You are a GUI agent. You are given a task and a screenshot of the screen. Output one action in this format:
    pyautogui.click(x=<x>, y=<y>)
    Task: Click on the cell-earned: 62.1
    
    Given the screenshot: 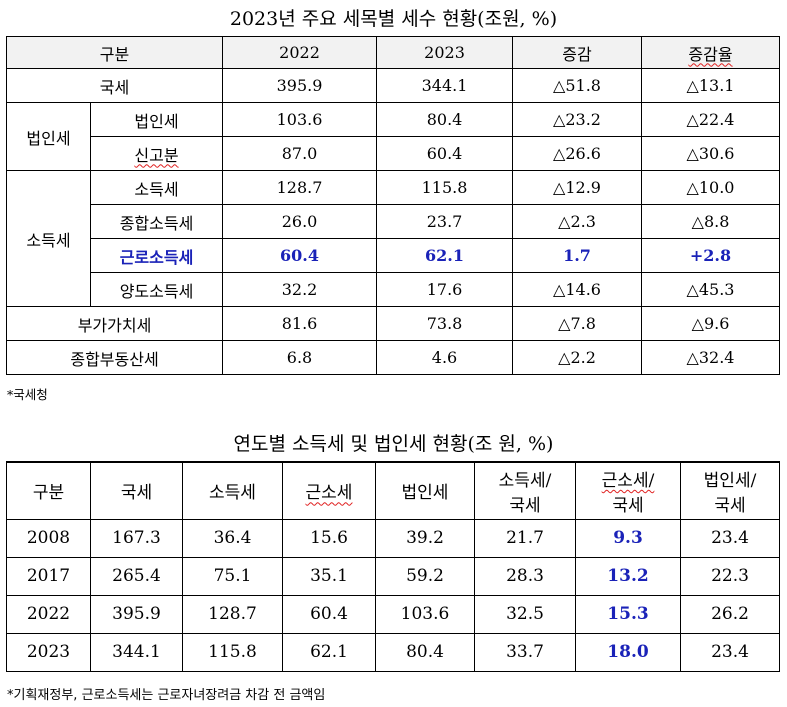 What is the action you would take?
    pyautogui.click(x=329, y=652)
    